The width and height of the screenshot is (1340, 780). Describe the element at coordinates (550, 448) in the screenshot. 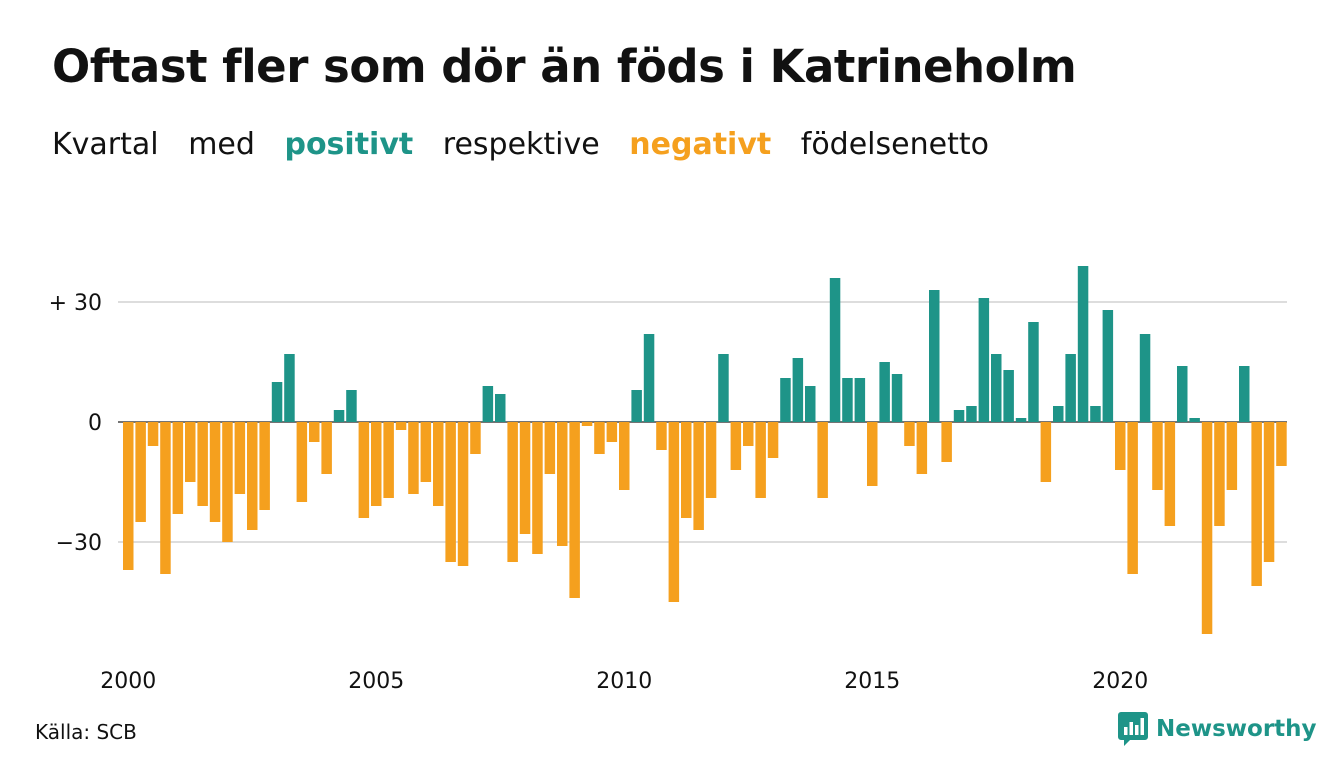

I see `bar-q35` at that location.